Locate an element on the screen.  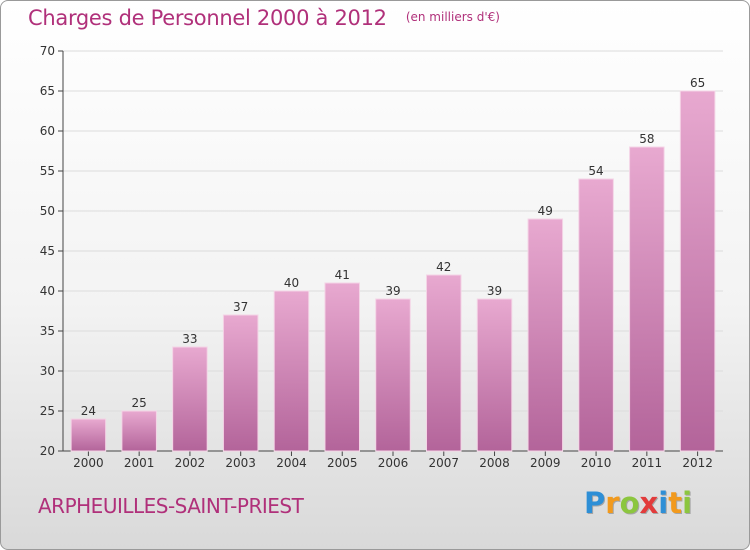
value-label-2010: 54 is located at coordinates (595, 171).